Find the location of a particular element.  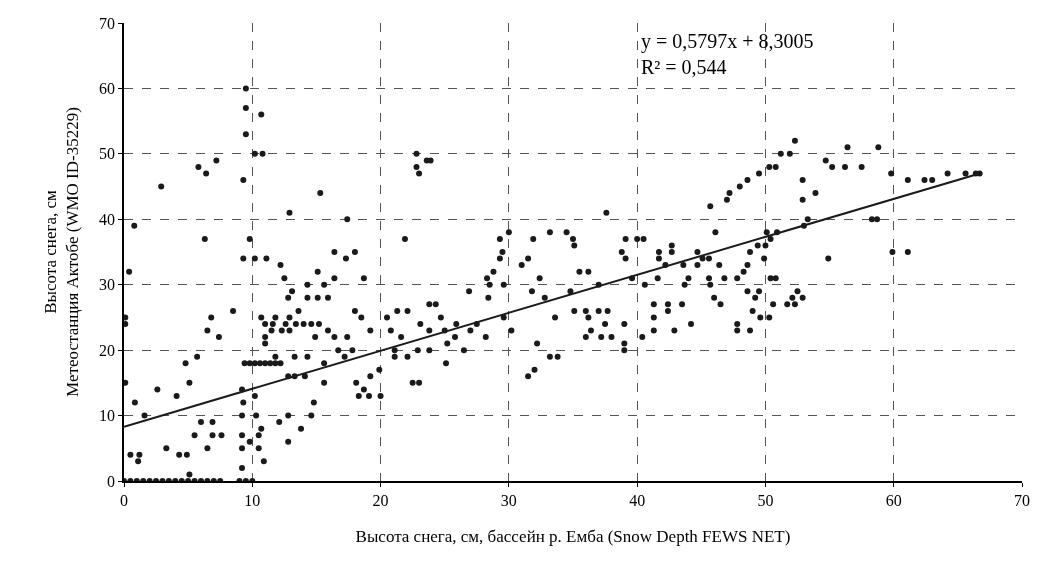

x-tick-label: 0 is located at coordinates (124, 500).